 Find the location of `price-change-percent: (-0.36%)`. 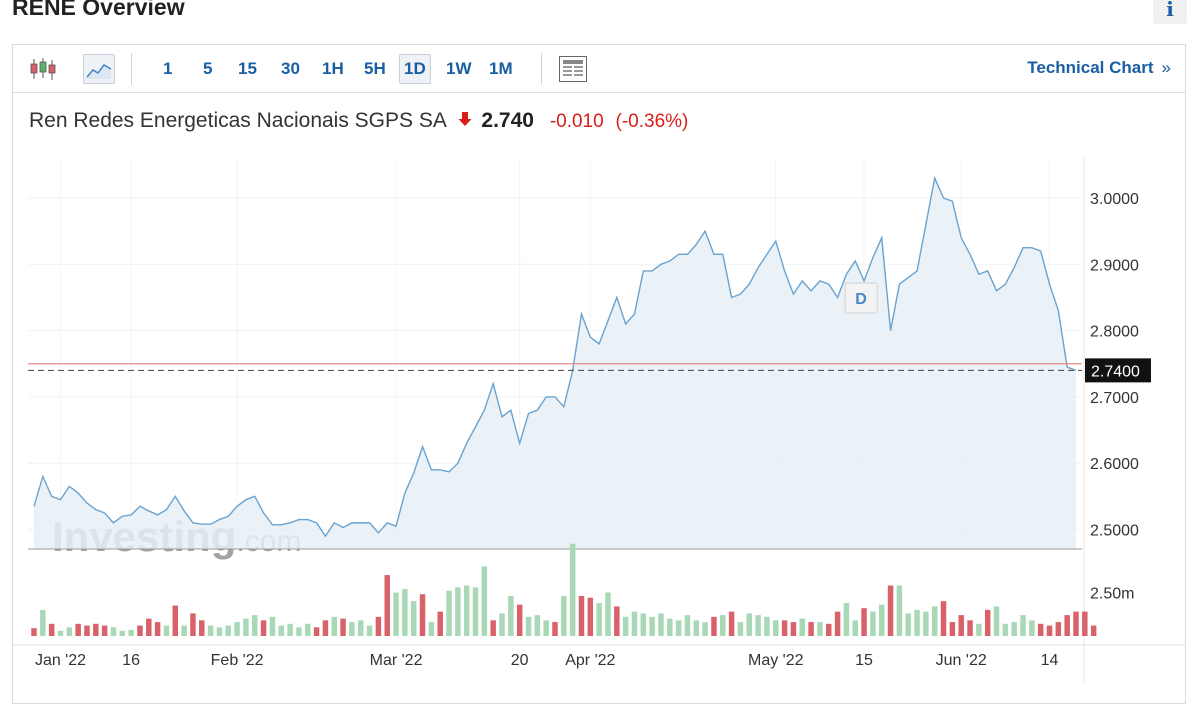

price-change-percent: (-0.36%) is located at coordinates (652, 121).